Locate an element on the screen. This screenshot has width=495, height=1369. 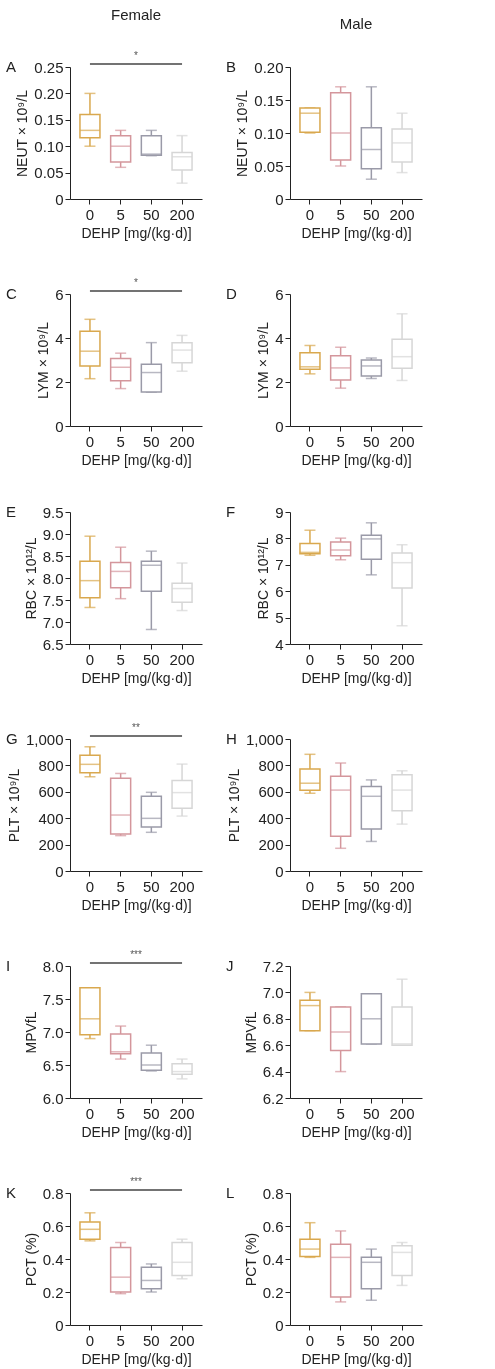
y-axis-title: NEUT × 10⁹/L is located at coordinates (242, 133).